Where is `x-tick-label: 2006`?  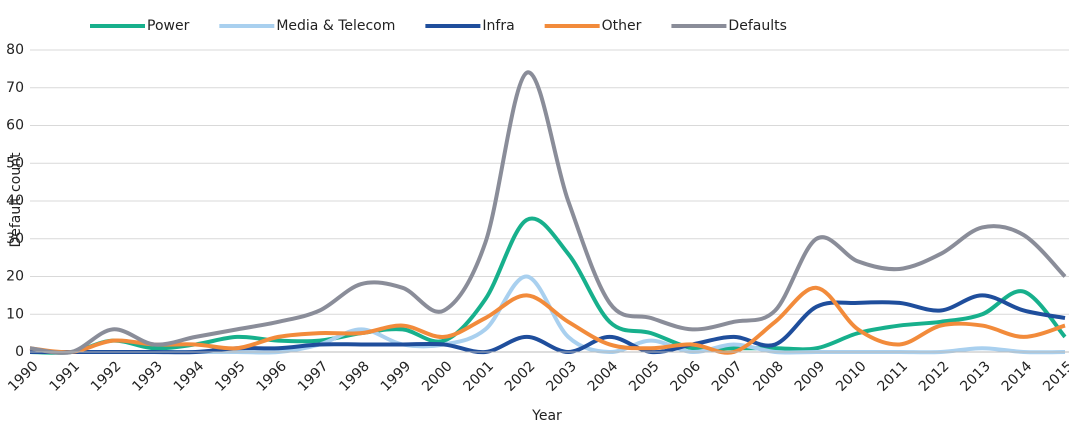
x-tick-label: 2006 is located at coordinates (686, 376).